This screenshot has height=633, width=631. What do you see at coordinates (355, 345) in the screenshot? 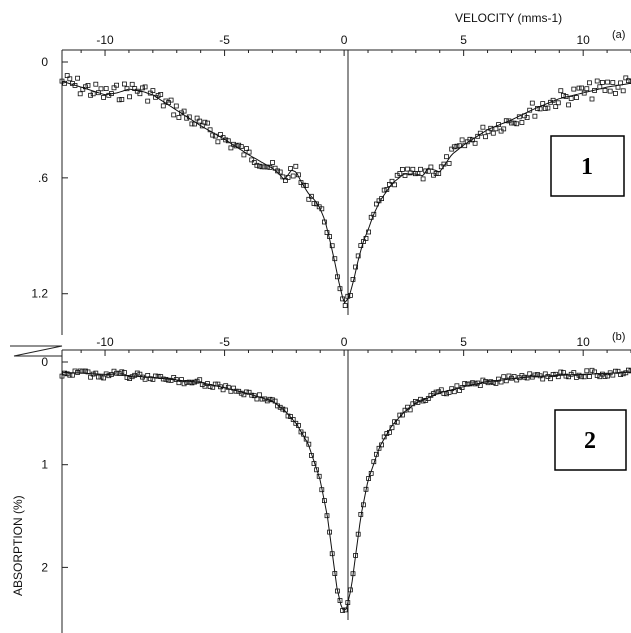
I see `panel-b-x-ticks: -10 -5 0 5 10` at bounding box center [355, 345].